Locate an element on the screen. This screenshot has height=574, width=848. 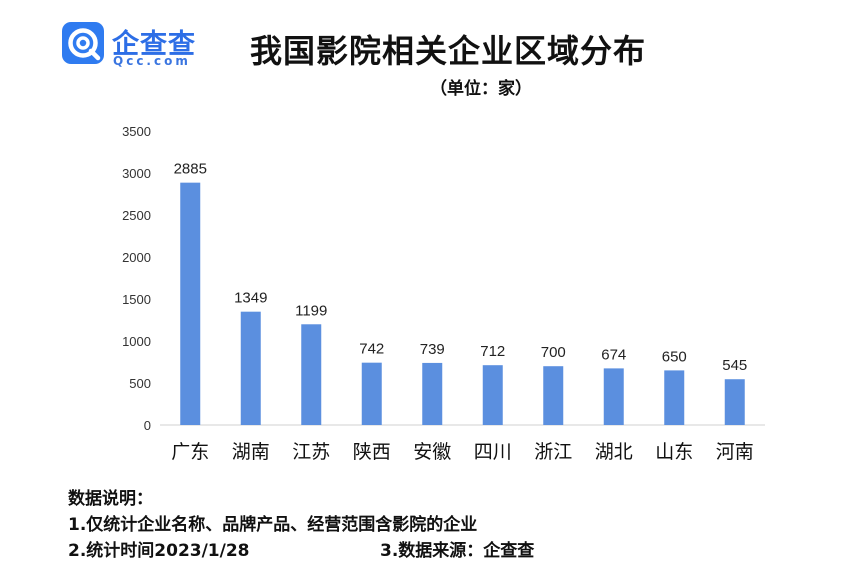
y-tick-label: 3000 is located at coordinates (136, 173).